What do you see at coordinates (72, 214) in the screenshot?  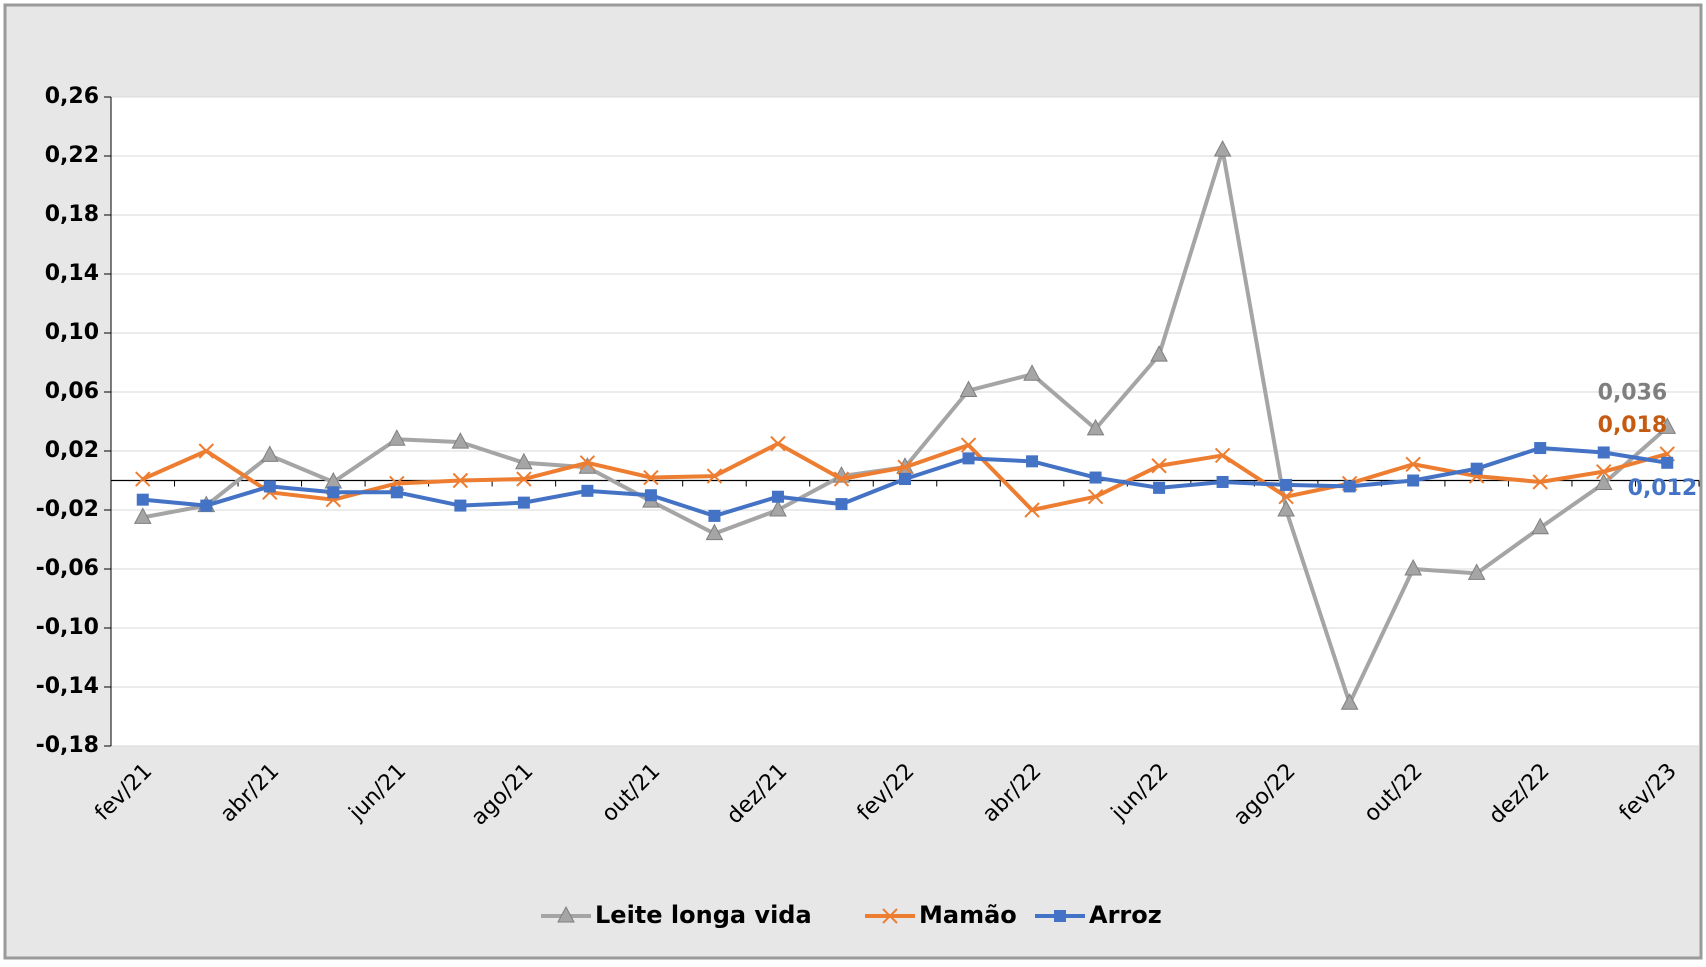 I see `y-tick-label: 0,18` at bounding box center [72, 214].